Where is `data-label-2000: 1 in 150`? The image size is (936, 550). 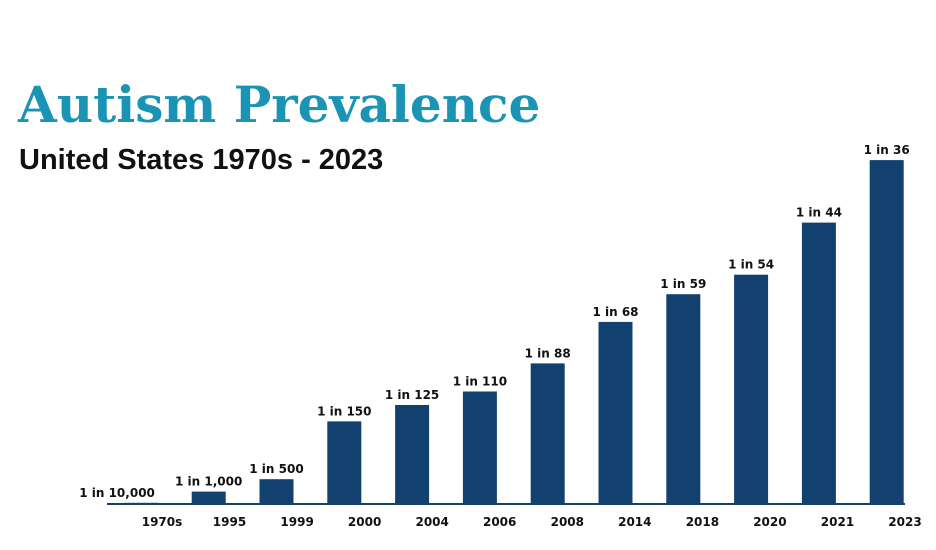 data-label-2000: 1 in 150 is located at coordinates (344, 411).